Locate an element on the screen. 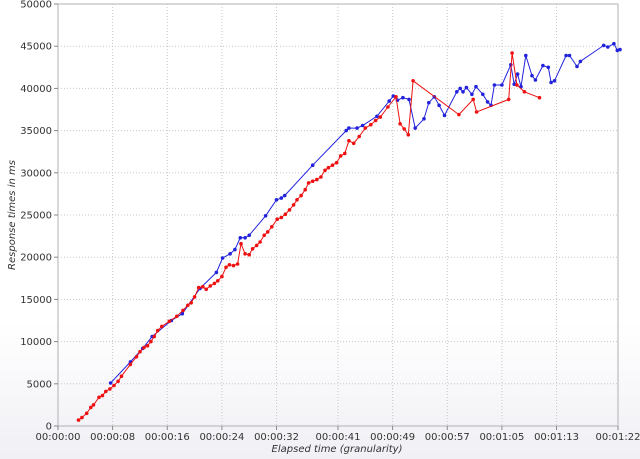  y-tick-label: 30000 is located at coordinates (36, 173).